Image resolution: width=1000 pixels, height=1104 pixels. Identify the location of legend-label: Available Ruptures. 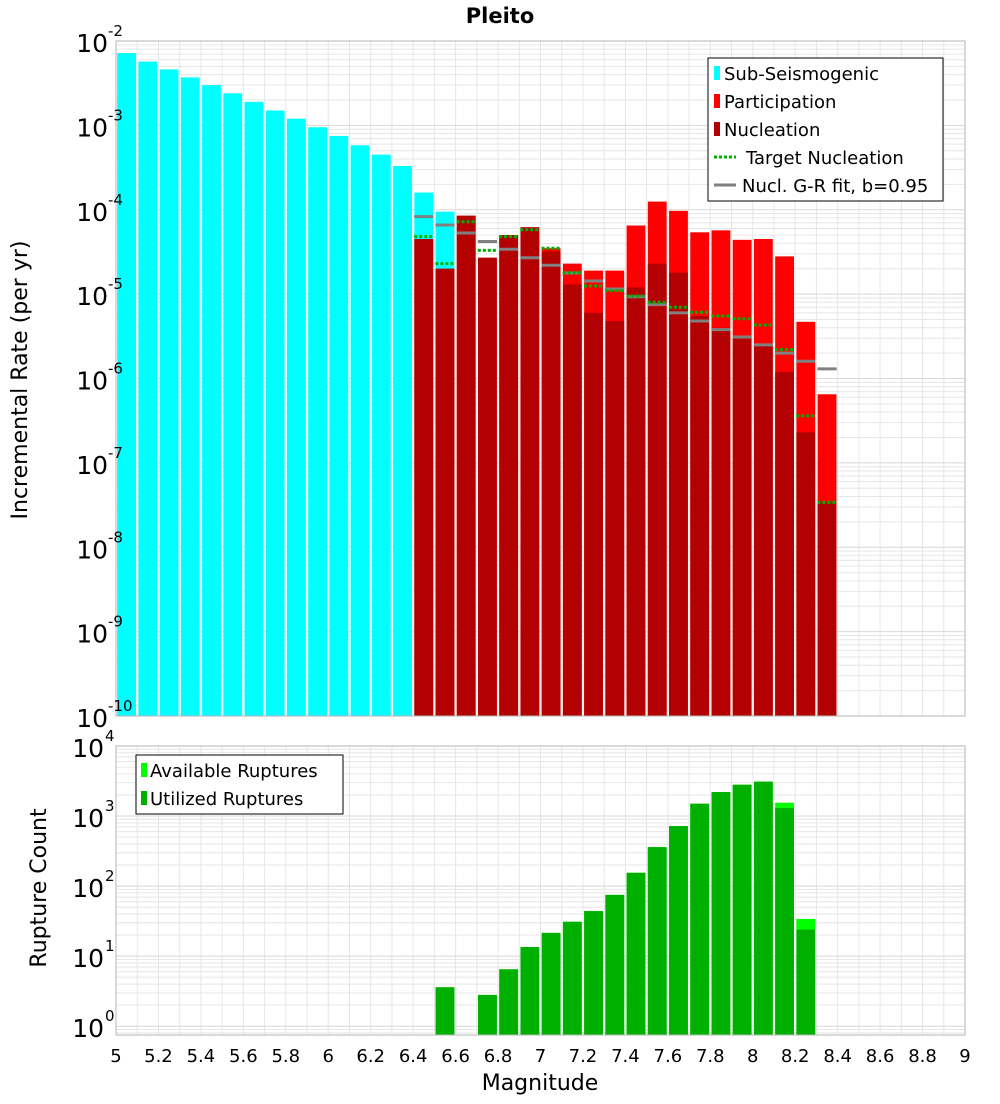
(234, 771).